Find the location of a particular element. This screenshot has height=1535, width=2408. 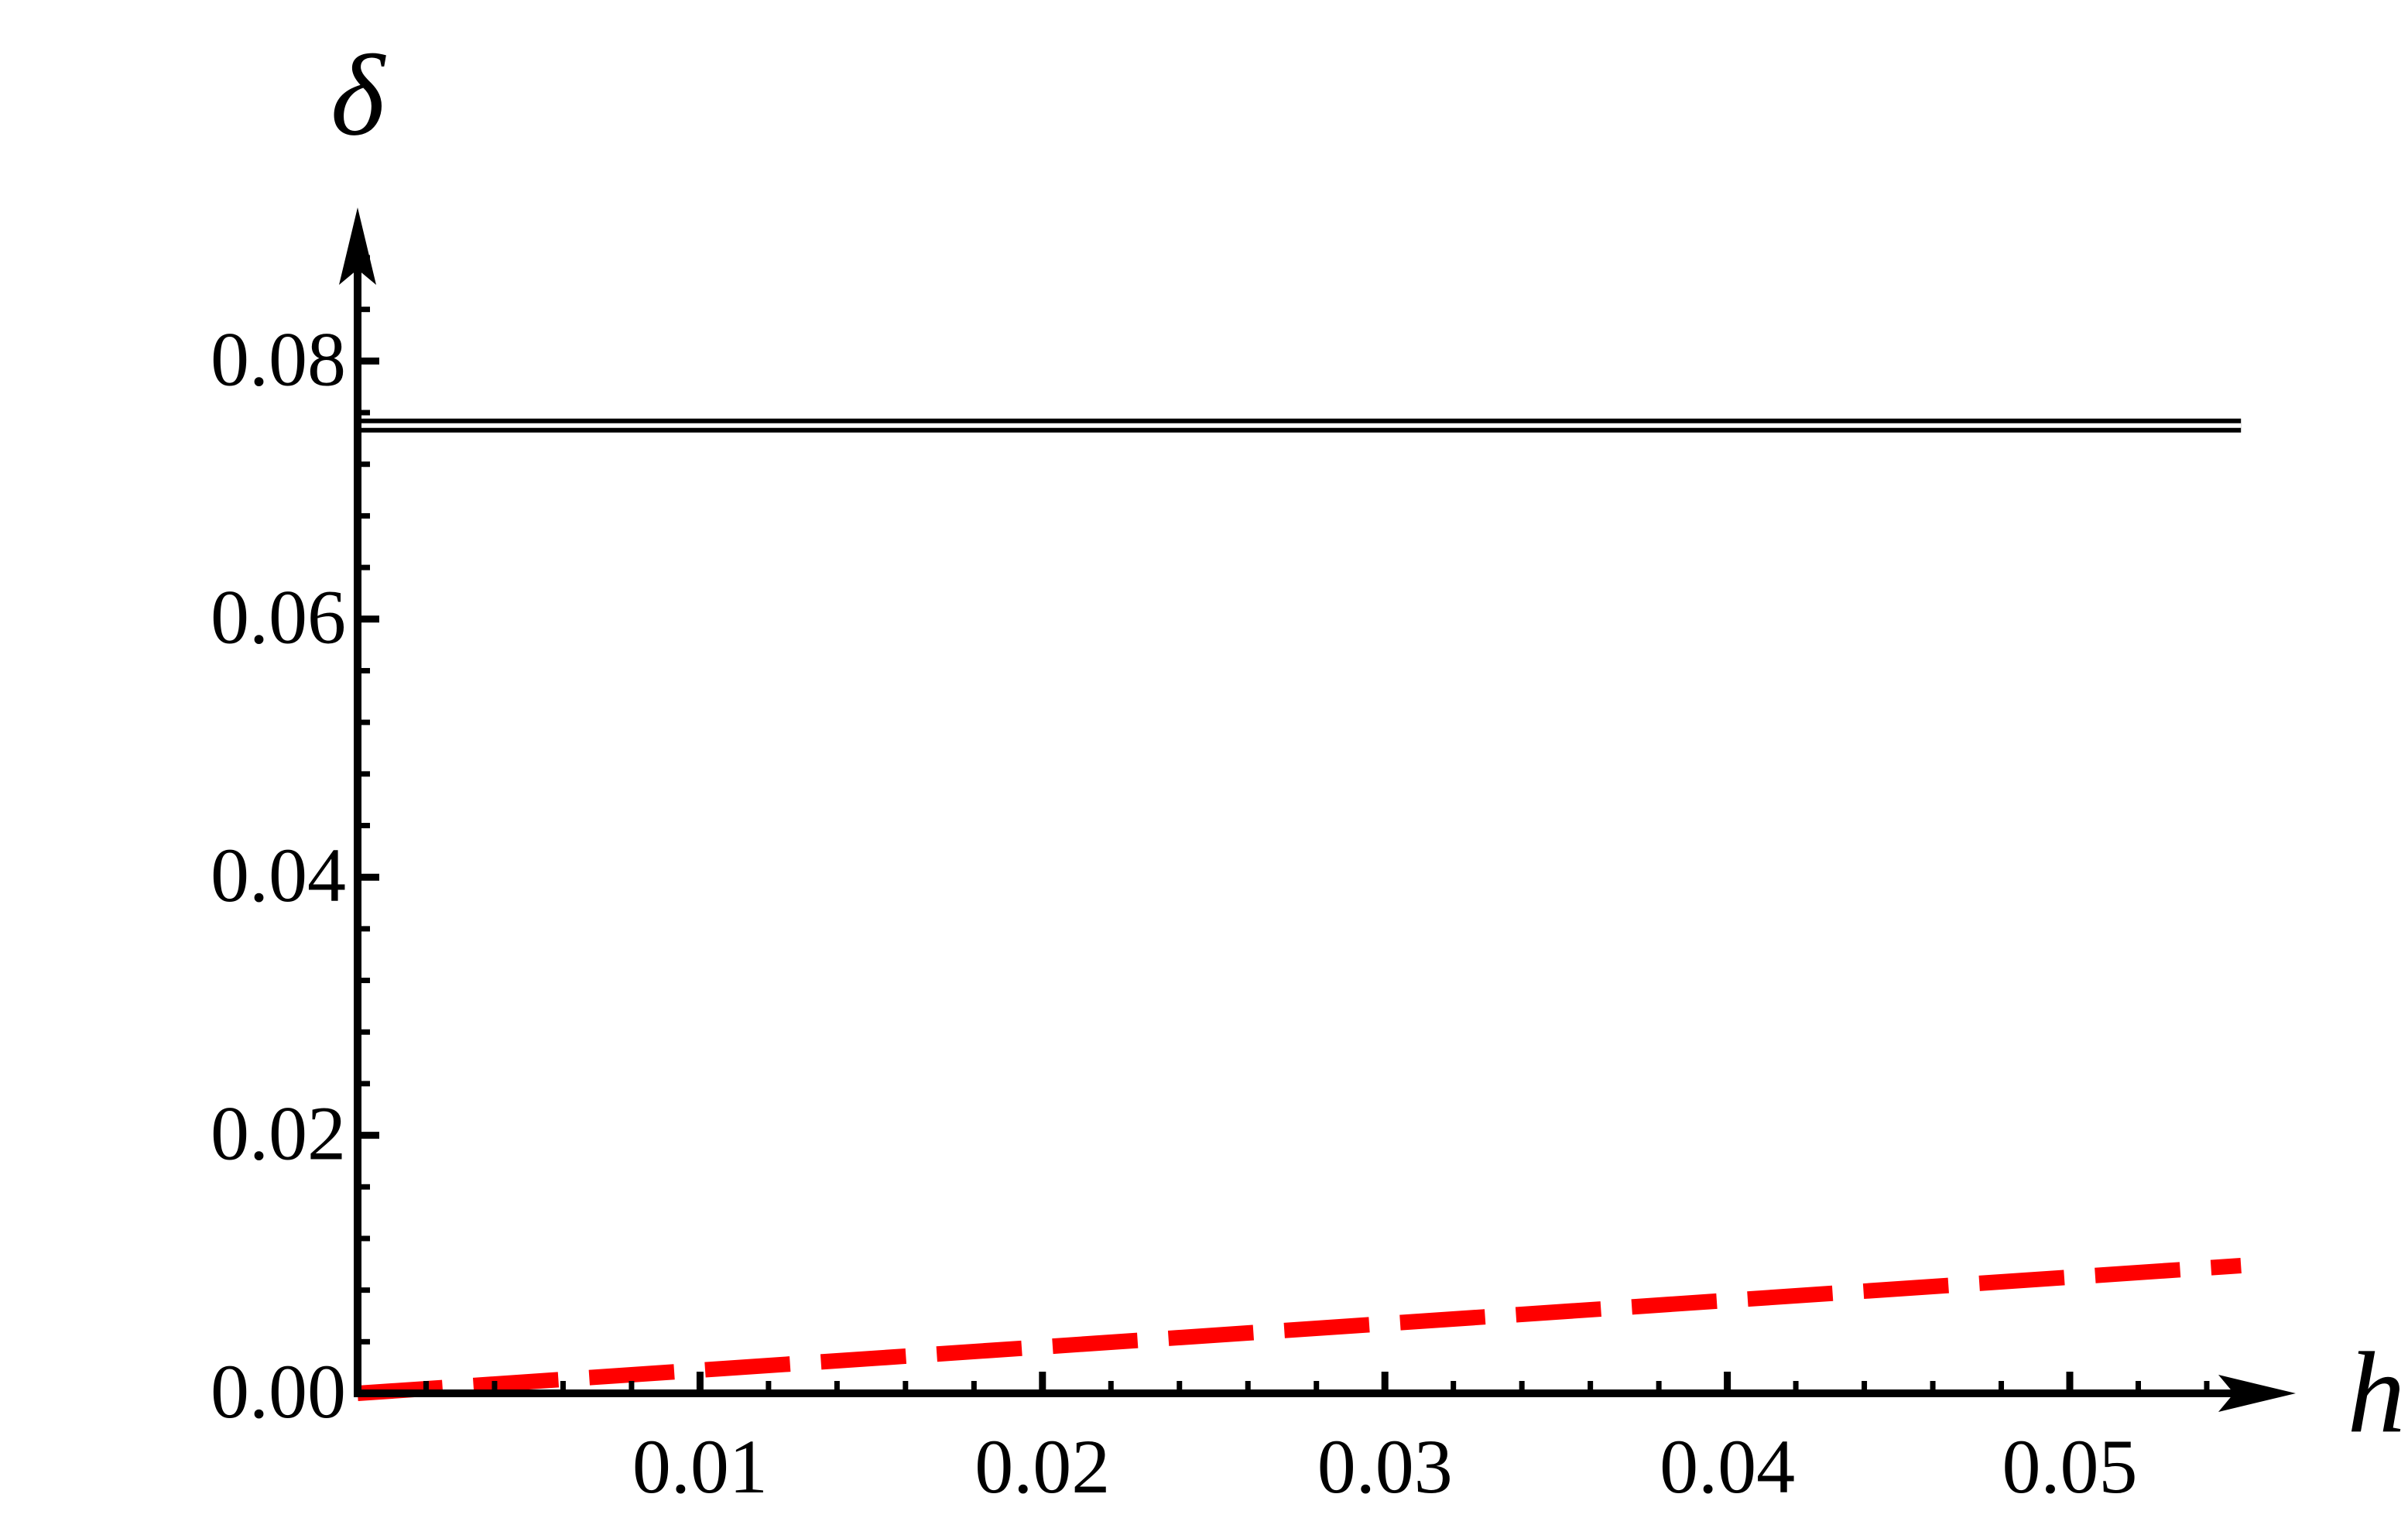

x-tick-label: 0.04 is located at coordinates (1727, 1467).